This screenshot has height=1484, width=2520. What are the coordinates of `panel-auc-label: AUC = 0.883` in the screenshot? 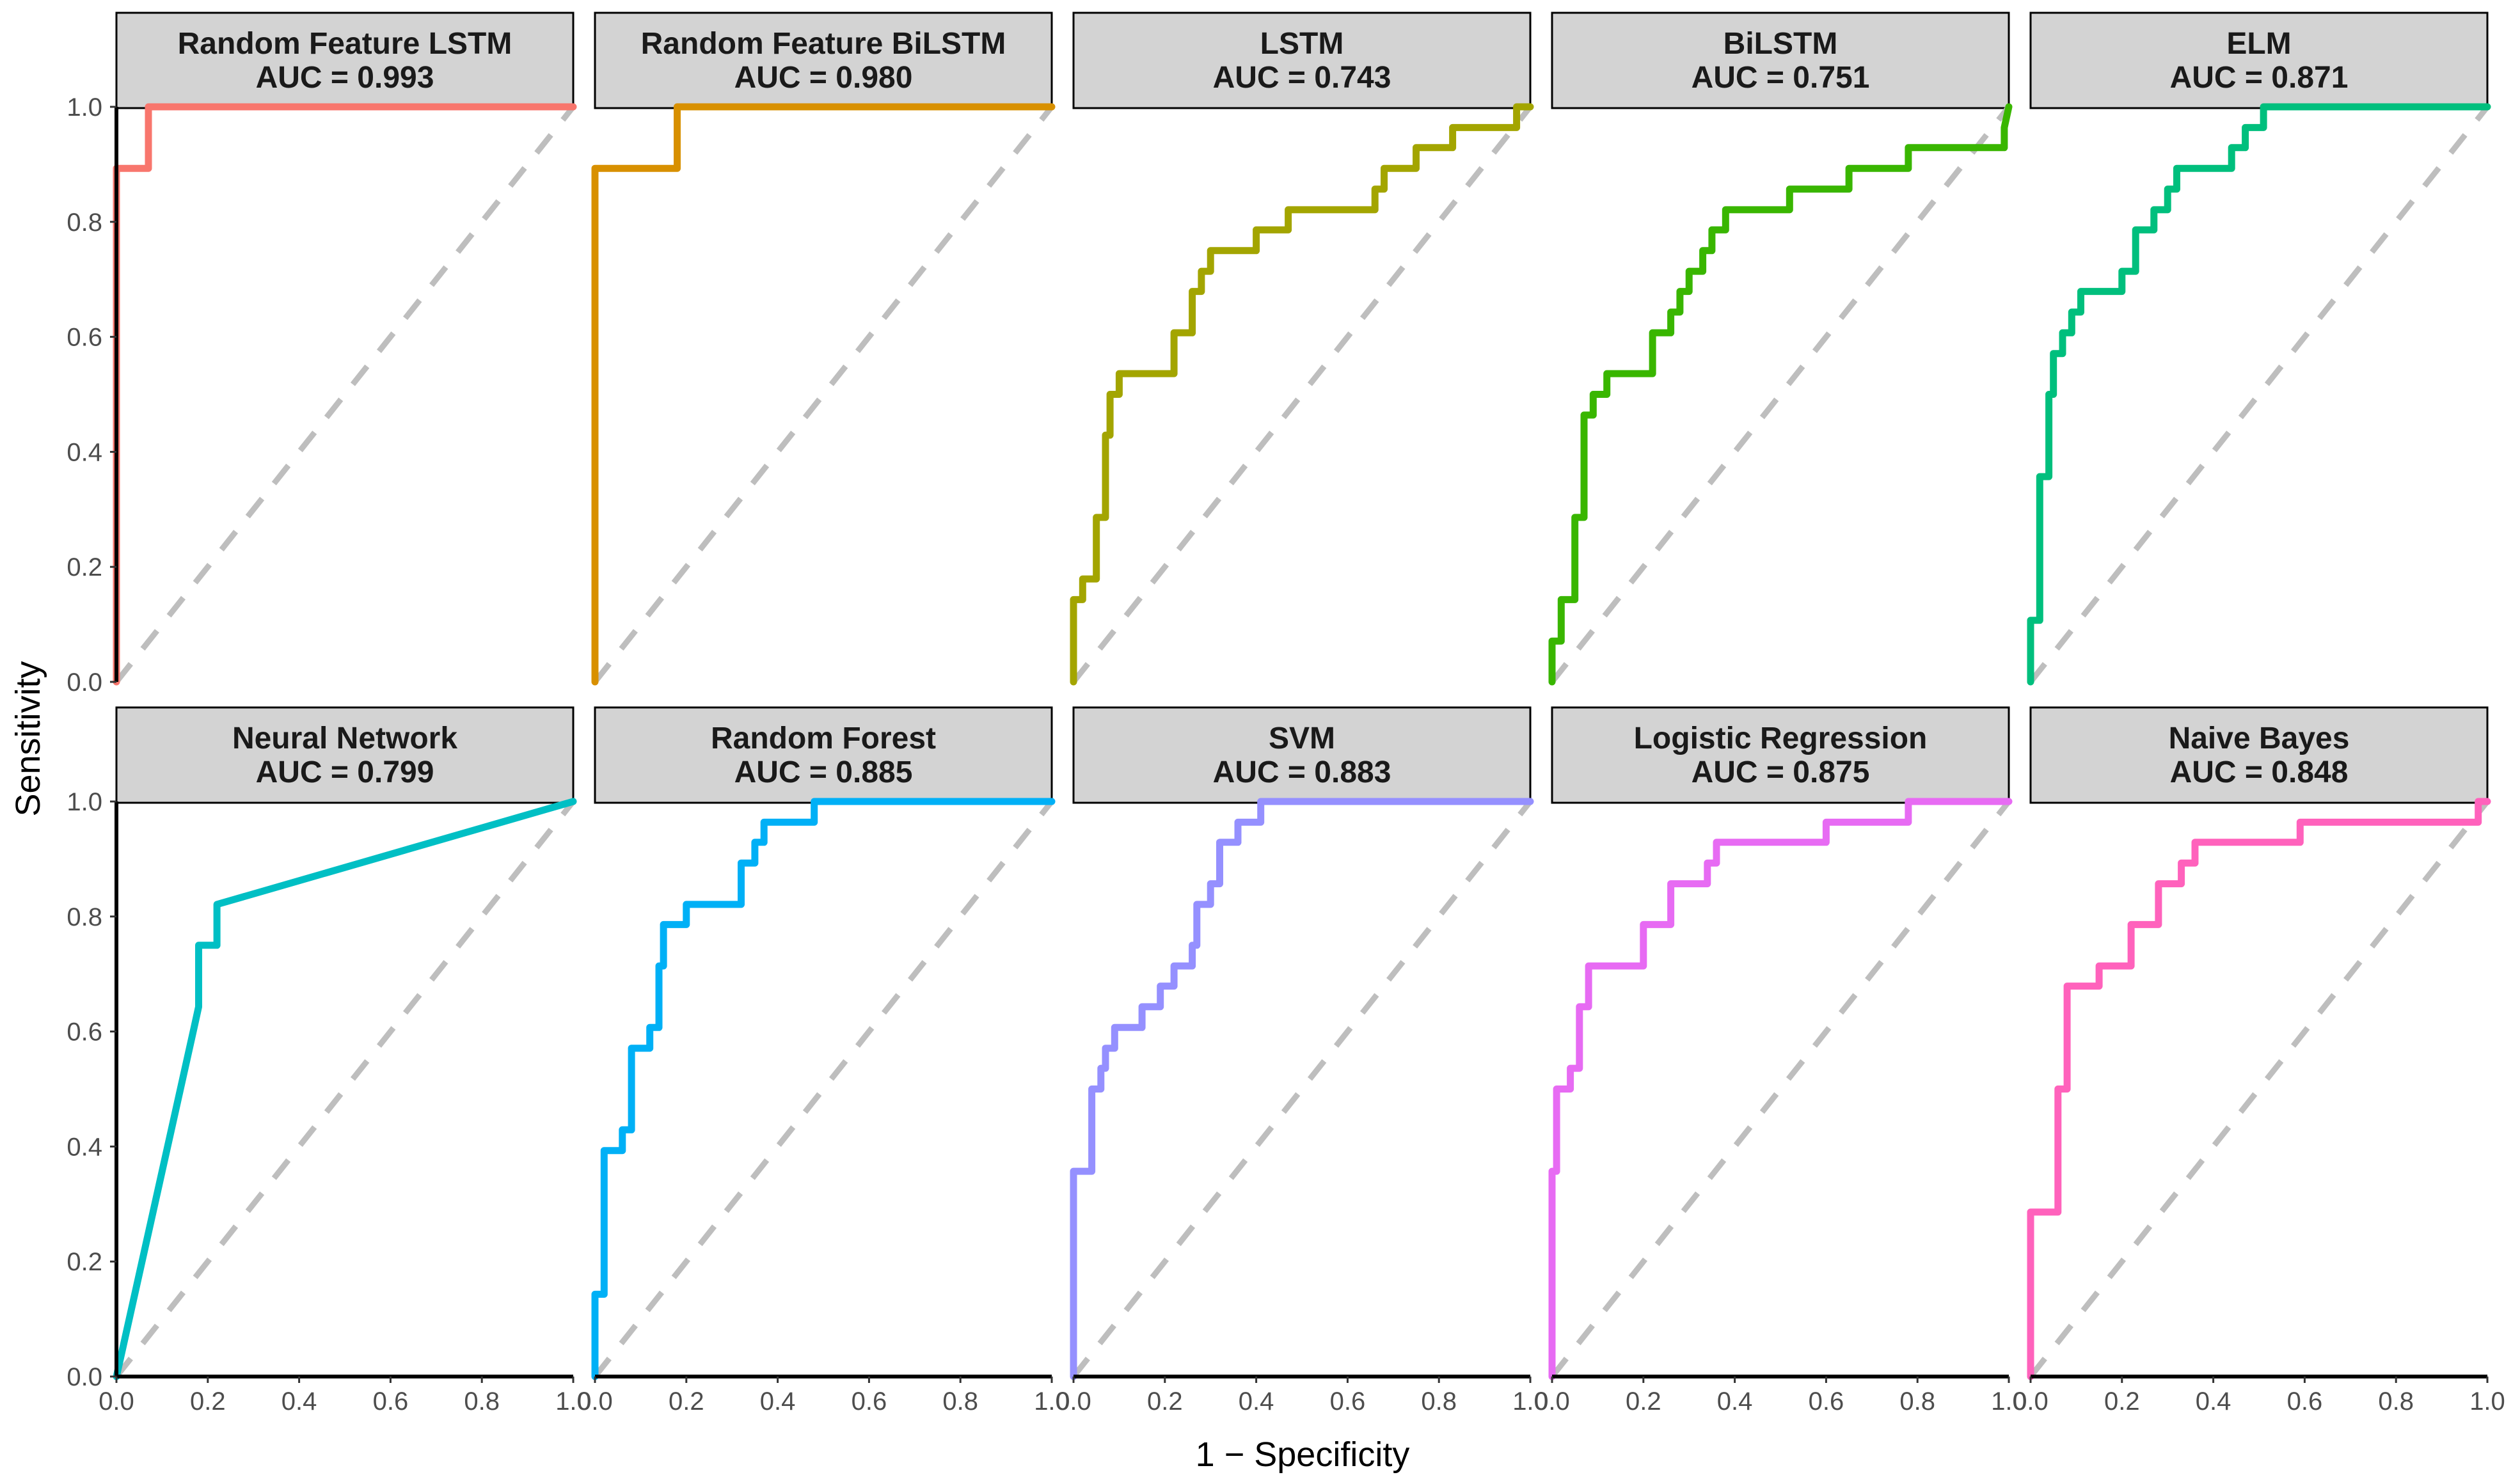 It's located at (1302, 772).